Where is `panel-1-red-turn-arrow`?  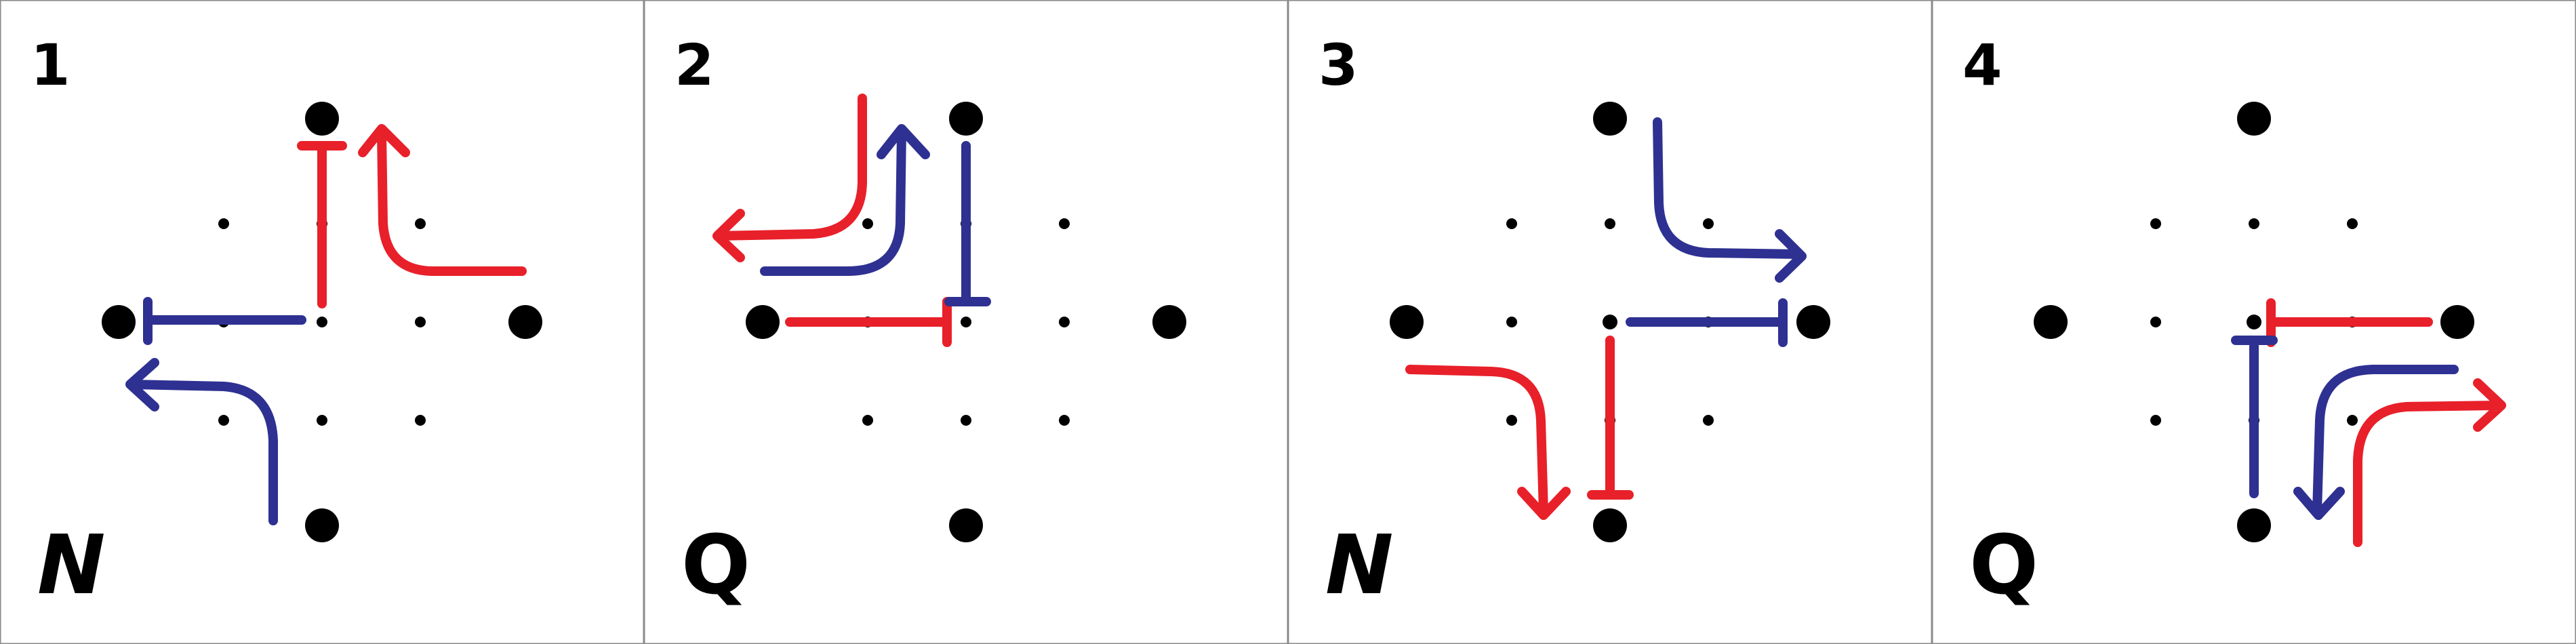
panel-1-red-turn-arrow is located at coordinates (442, 200).